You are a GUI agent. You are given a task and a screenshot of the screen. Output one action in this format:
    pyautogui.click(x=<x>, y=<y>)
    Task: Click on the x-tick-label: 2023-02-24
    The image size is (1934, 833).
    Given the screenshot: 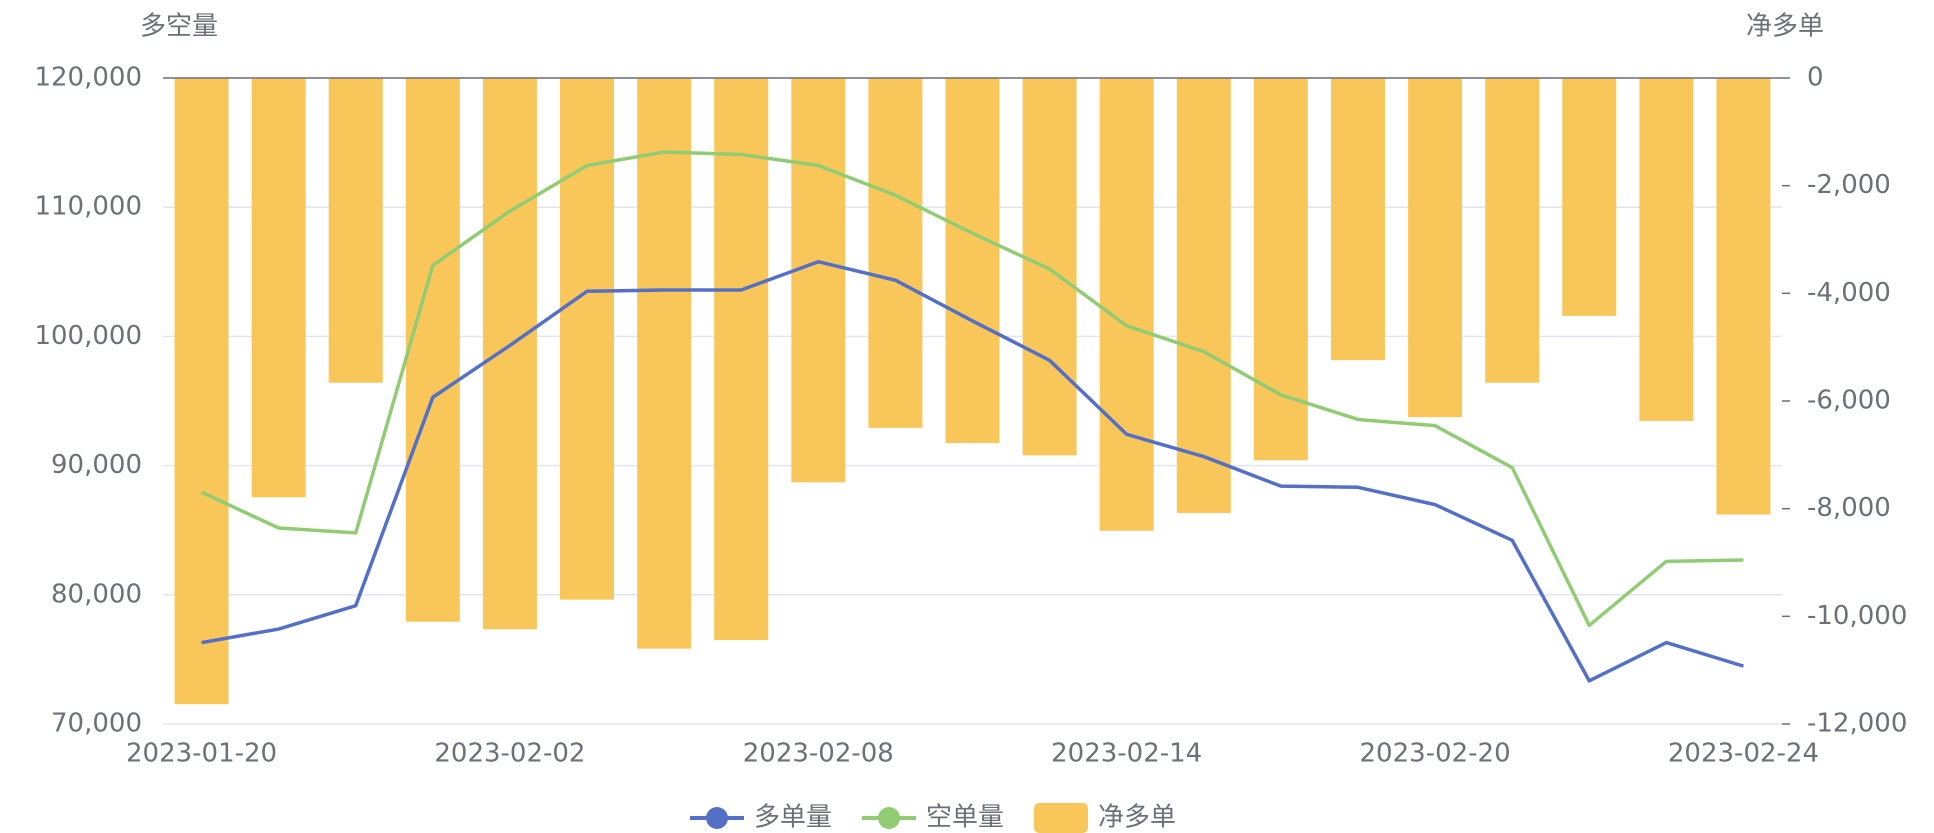 What is the action you would take?
    pyautogui.click(x=1743, y=754)
    